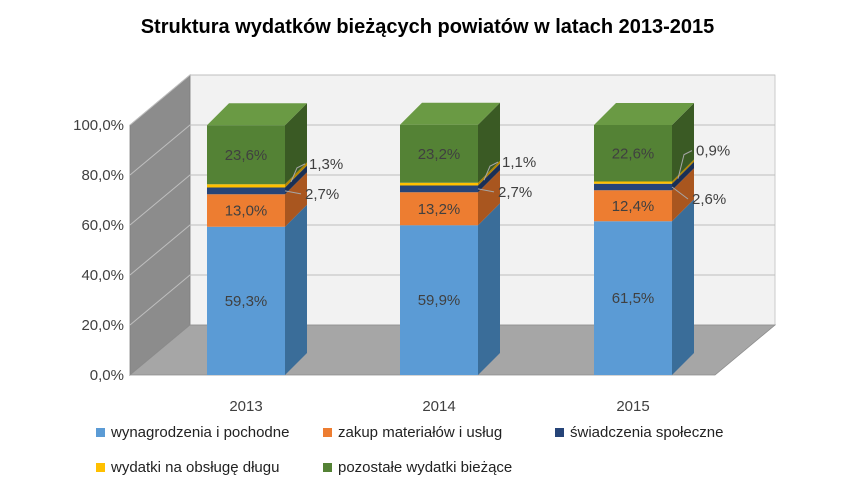 This screenshot has width=855, height=497. I want to click on x-tick-label: 2013, so click(245, 406).